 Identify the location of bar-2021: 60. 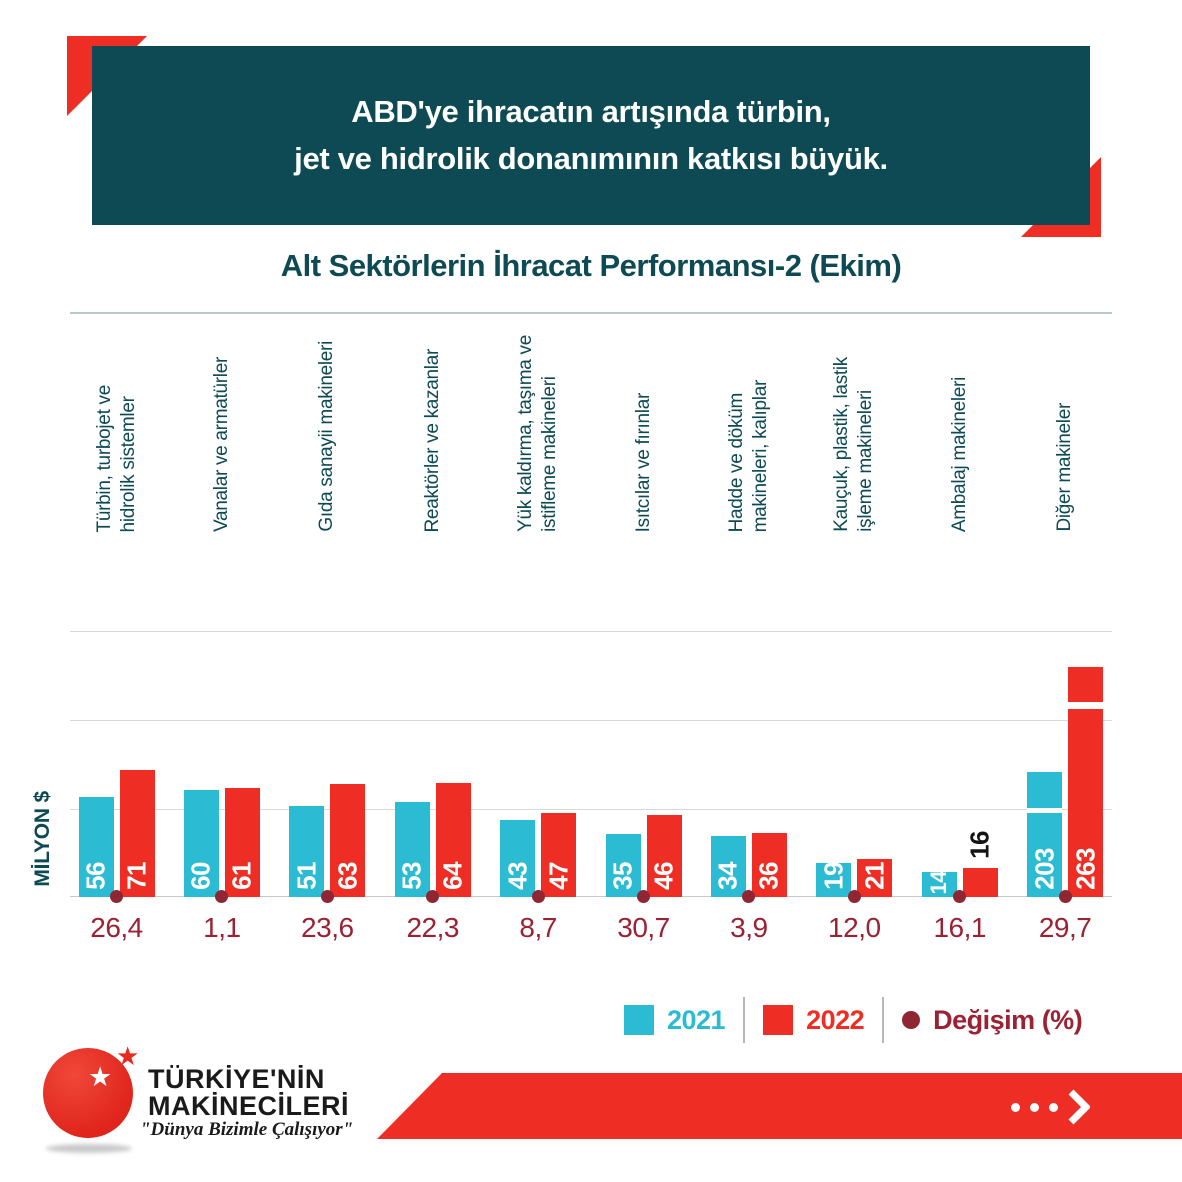
(201, 843).